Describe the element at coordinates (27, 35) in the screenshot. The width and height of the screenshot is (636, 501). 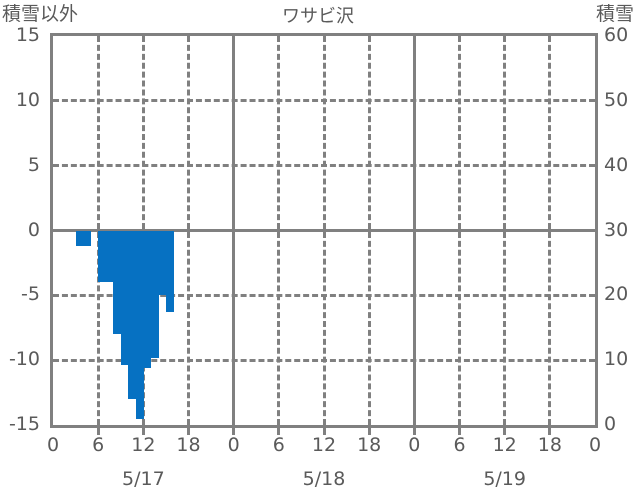
I see `y-axis-left-tick-label: 15` at that location.